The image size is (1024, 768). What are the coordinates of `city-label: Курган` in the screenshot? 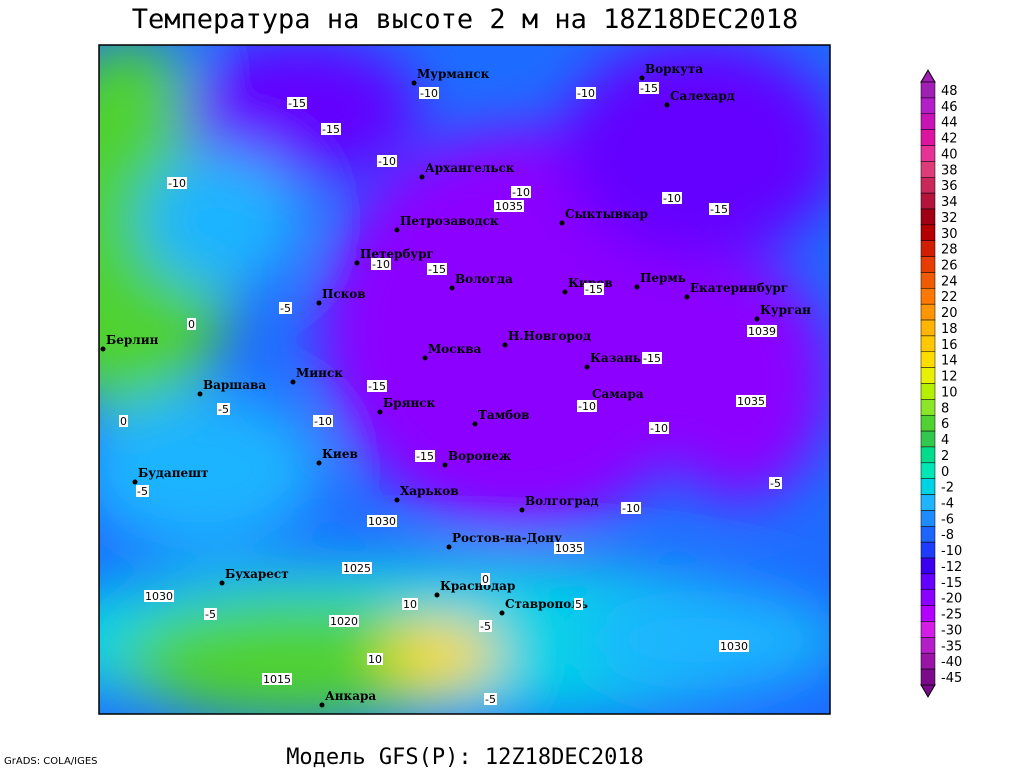 It's located at (785, 310).